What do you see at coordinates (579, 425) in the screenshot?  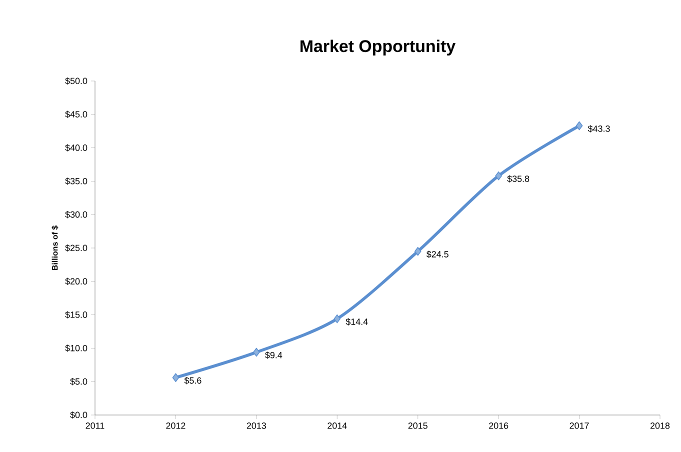 I see `x-tick-label: 2017` at bounding box center [579, 425].